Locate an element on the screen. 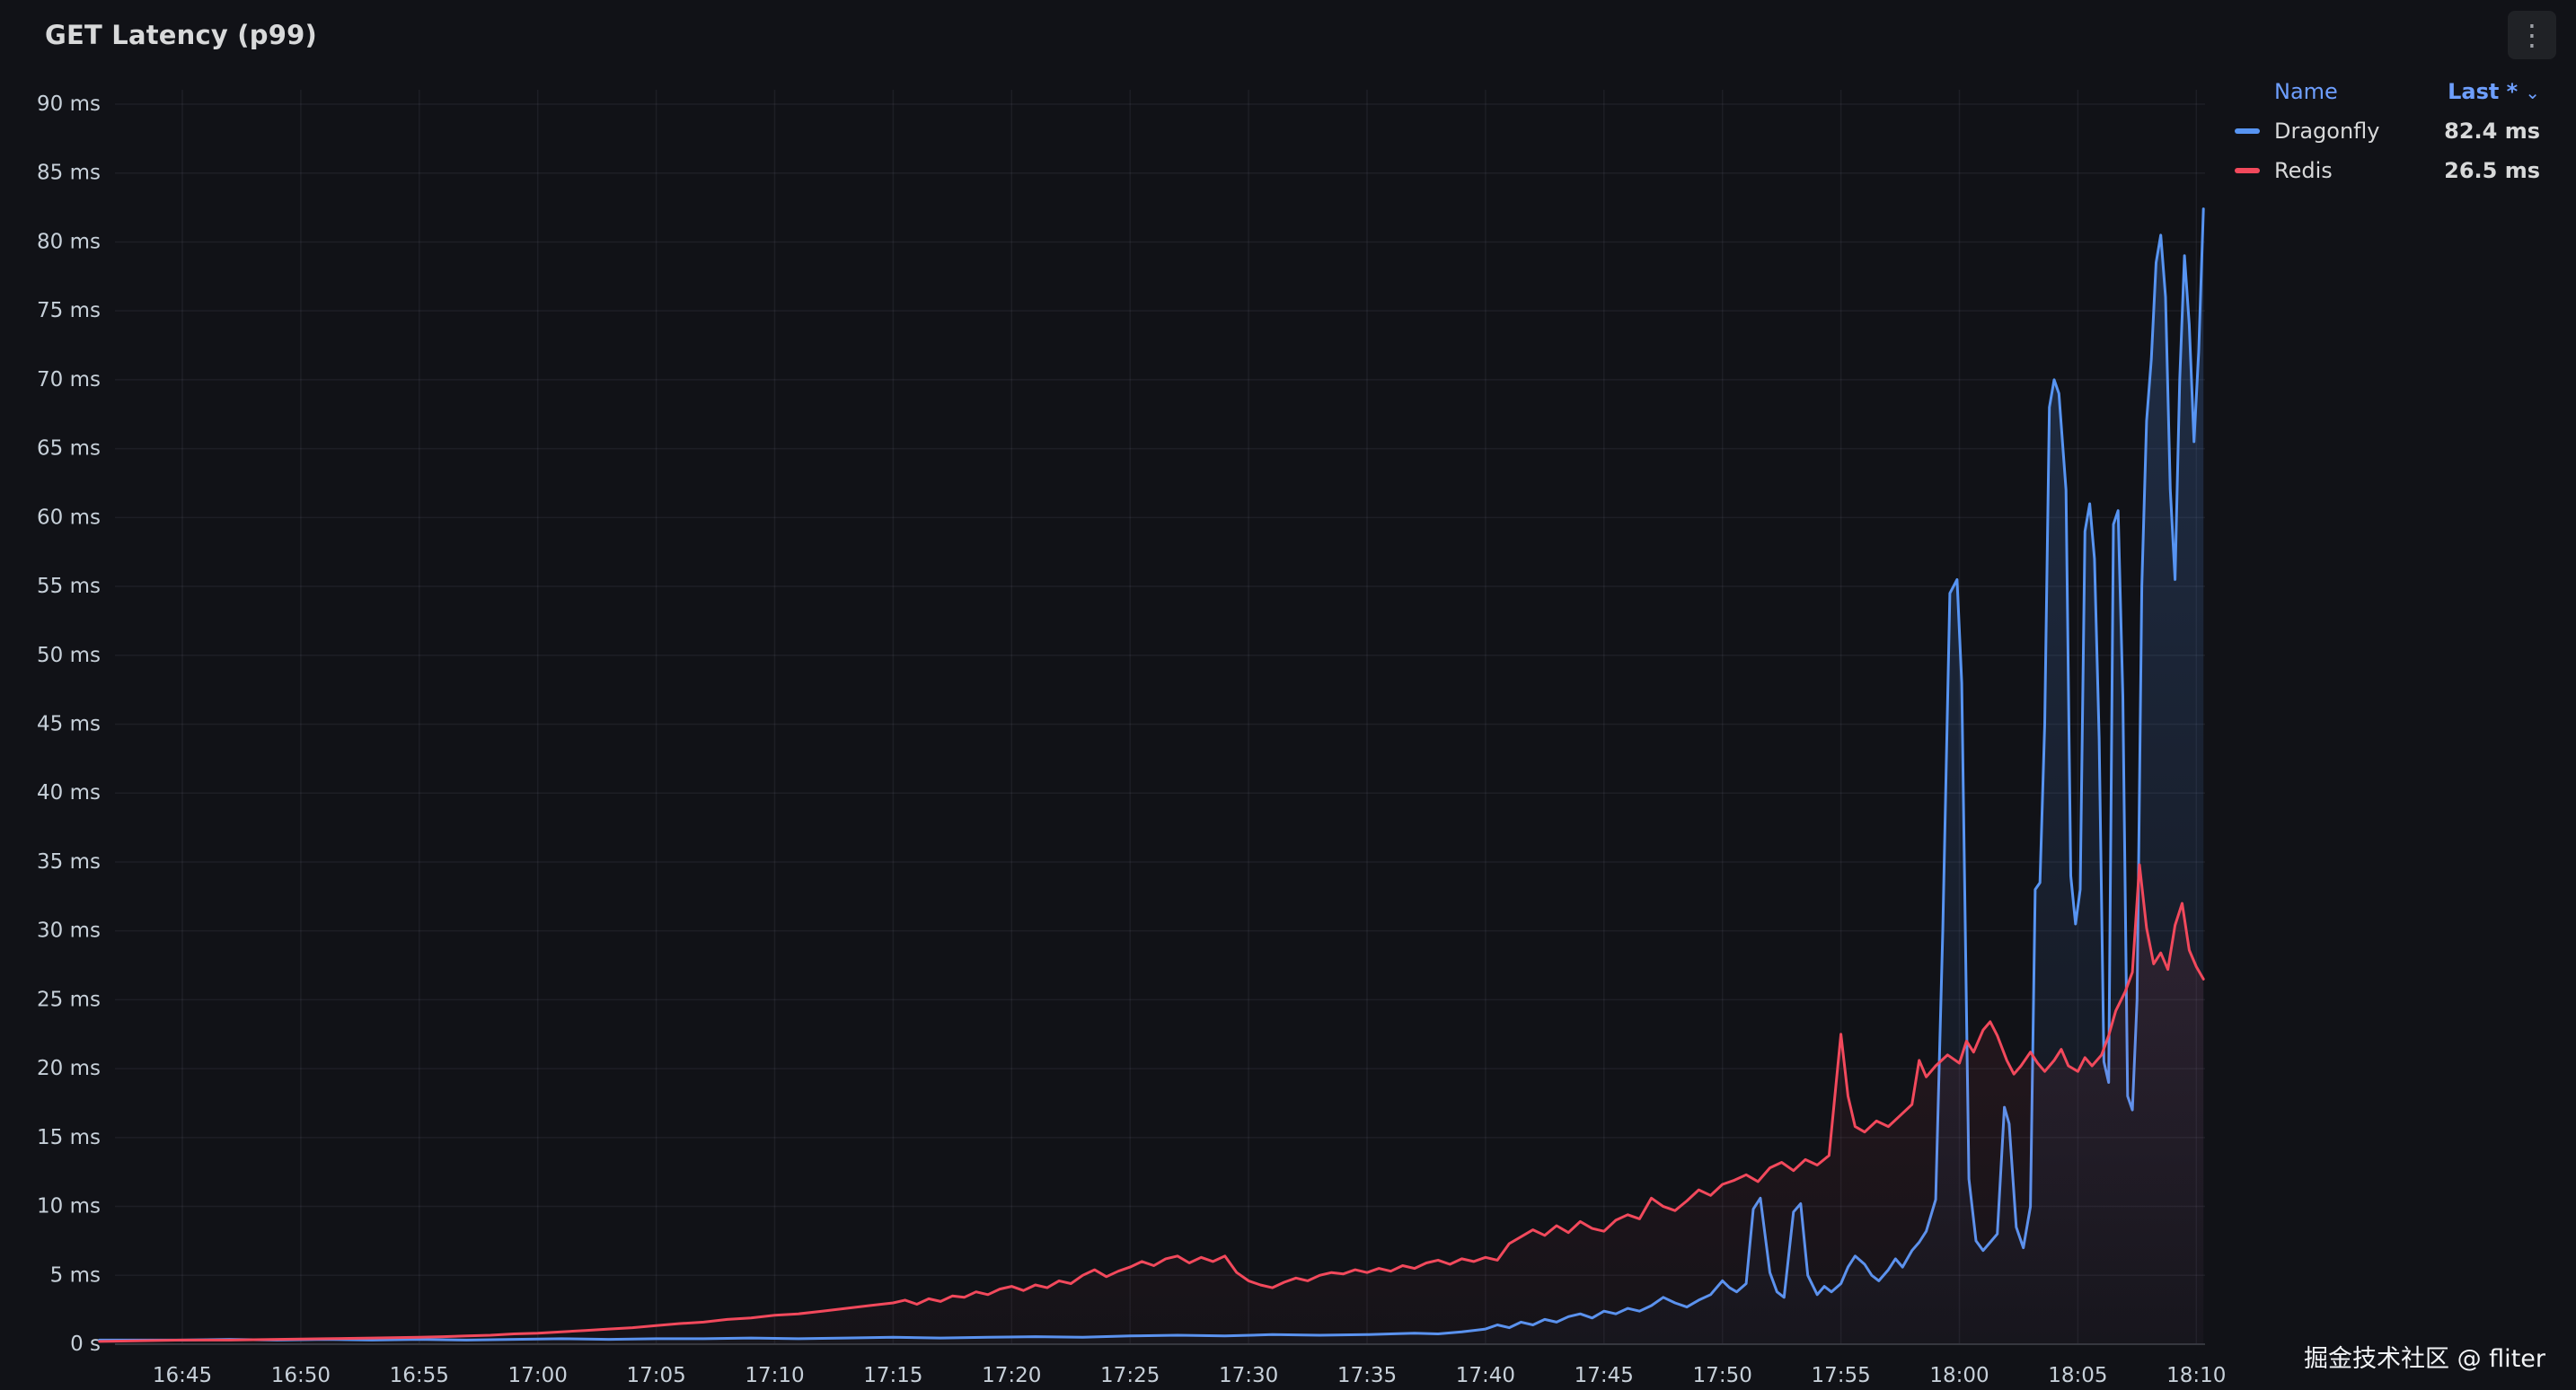 The image size is (2576, 1390). x-tick-label: 17:50 is located at coordinates (1722, 1375).